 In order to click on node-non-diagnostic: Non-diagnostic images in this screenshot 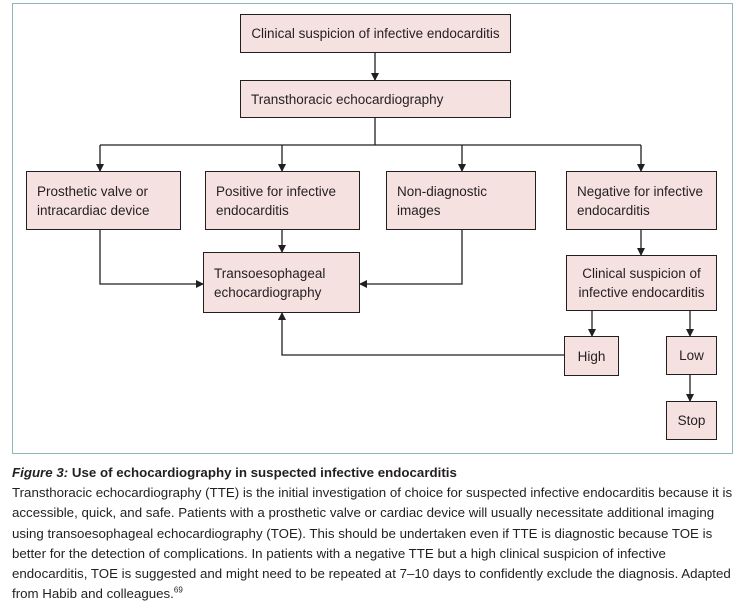, I will do `click(461, 200)`.